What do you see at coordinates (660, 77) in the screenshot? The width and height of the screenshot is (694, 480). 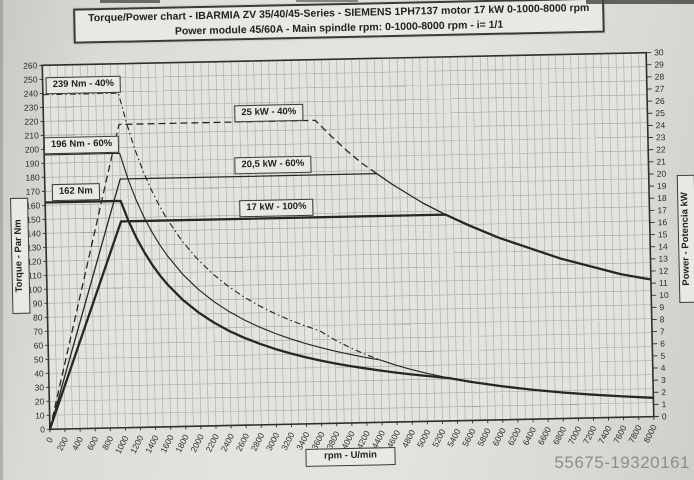 I see `svg-text: 28` at bounding box center [660, 77].